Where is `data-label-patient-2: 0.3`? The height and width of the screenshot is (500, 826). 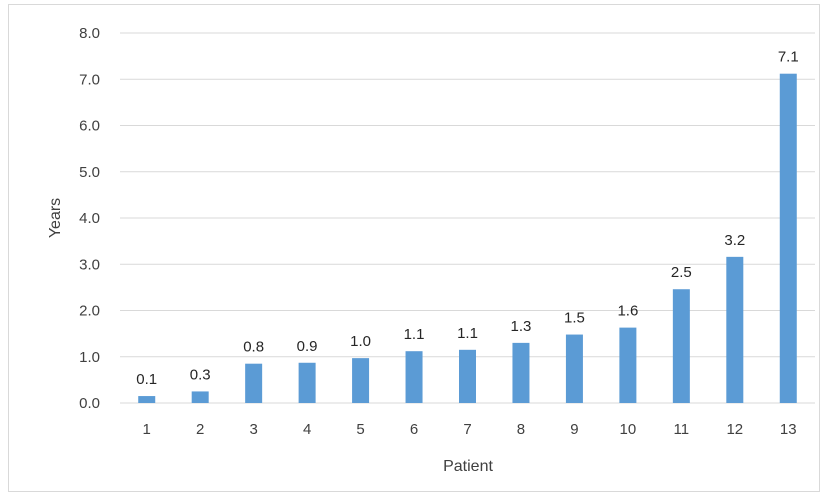 data-label-patient-2: 0.3 is located at coordinates (200, 374).